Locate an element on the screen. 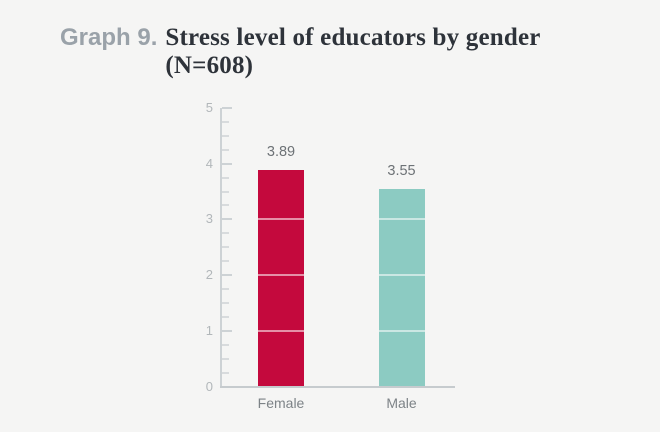  y-axis-line is located at coordinates (221, 247).